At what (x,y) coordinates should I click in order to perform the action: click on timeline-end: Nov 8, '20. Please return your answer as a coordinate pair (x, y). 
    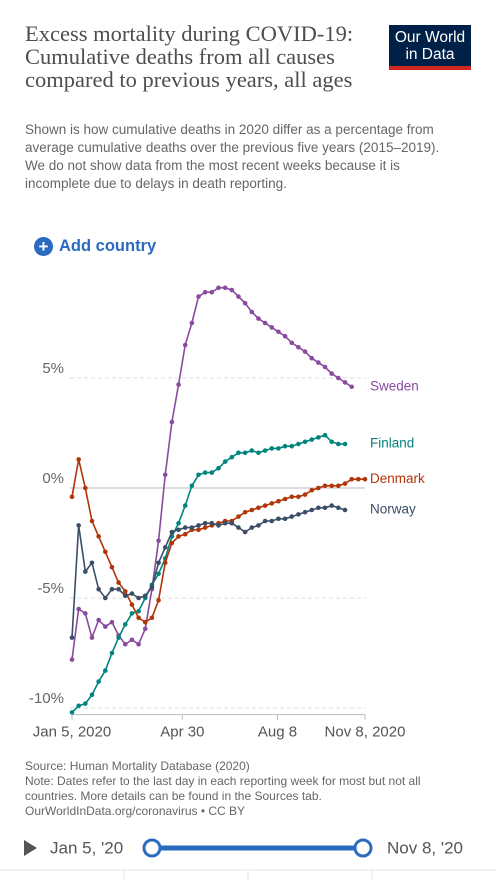
    Looking at the image, I should click on (425, 847).